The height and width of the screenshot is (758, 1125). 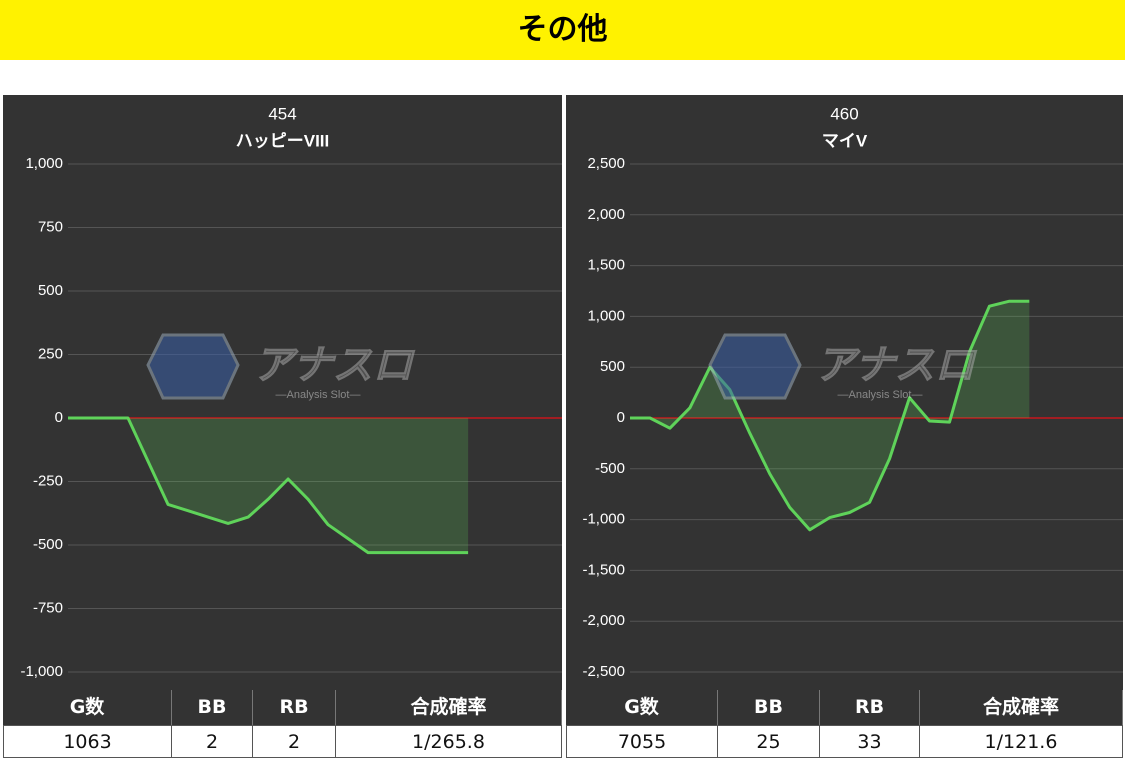 What do you see at coordinates (87, 741) in the screenshot?
I see `table-cell: 1063` at bounding box center [87, 741].